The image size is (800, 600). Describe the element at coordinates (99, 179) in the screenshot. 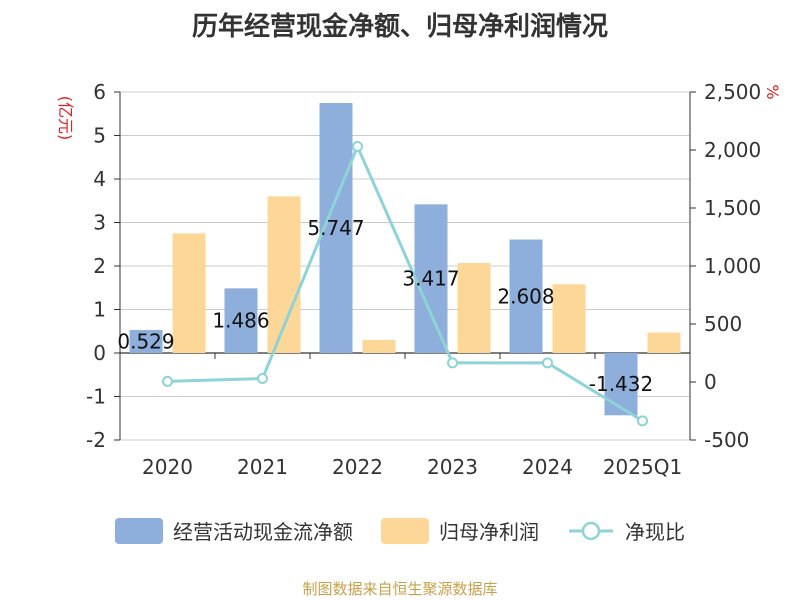

I see `y-left-tick-label: 4` at that location.